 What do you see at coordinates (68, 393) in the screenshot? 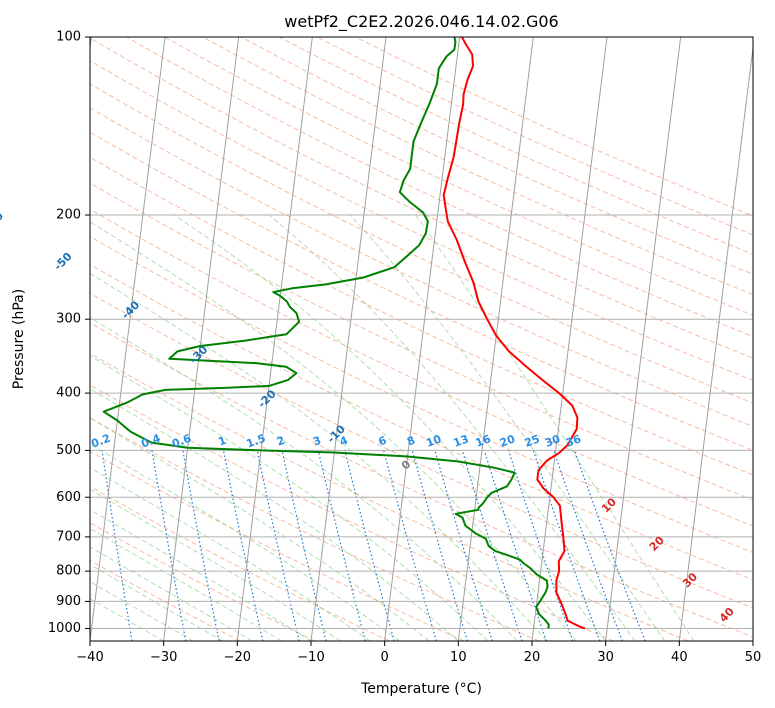
I see `y-tick-label: 400` at bounding box center [68, 393].